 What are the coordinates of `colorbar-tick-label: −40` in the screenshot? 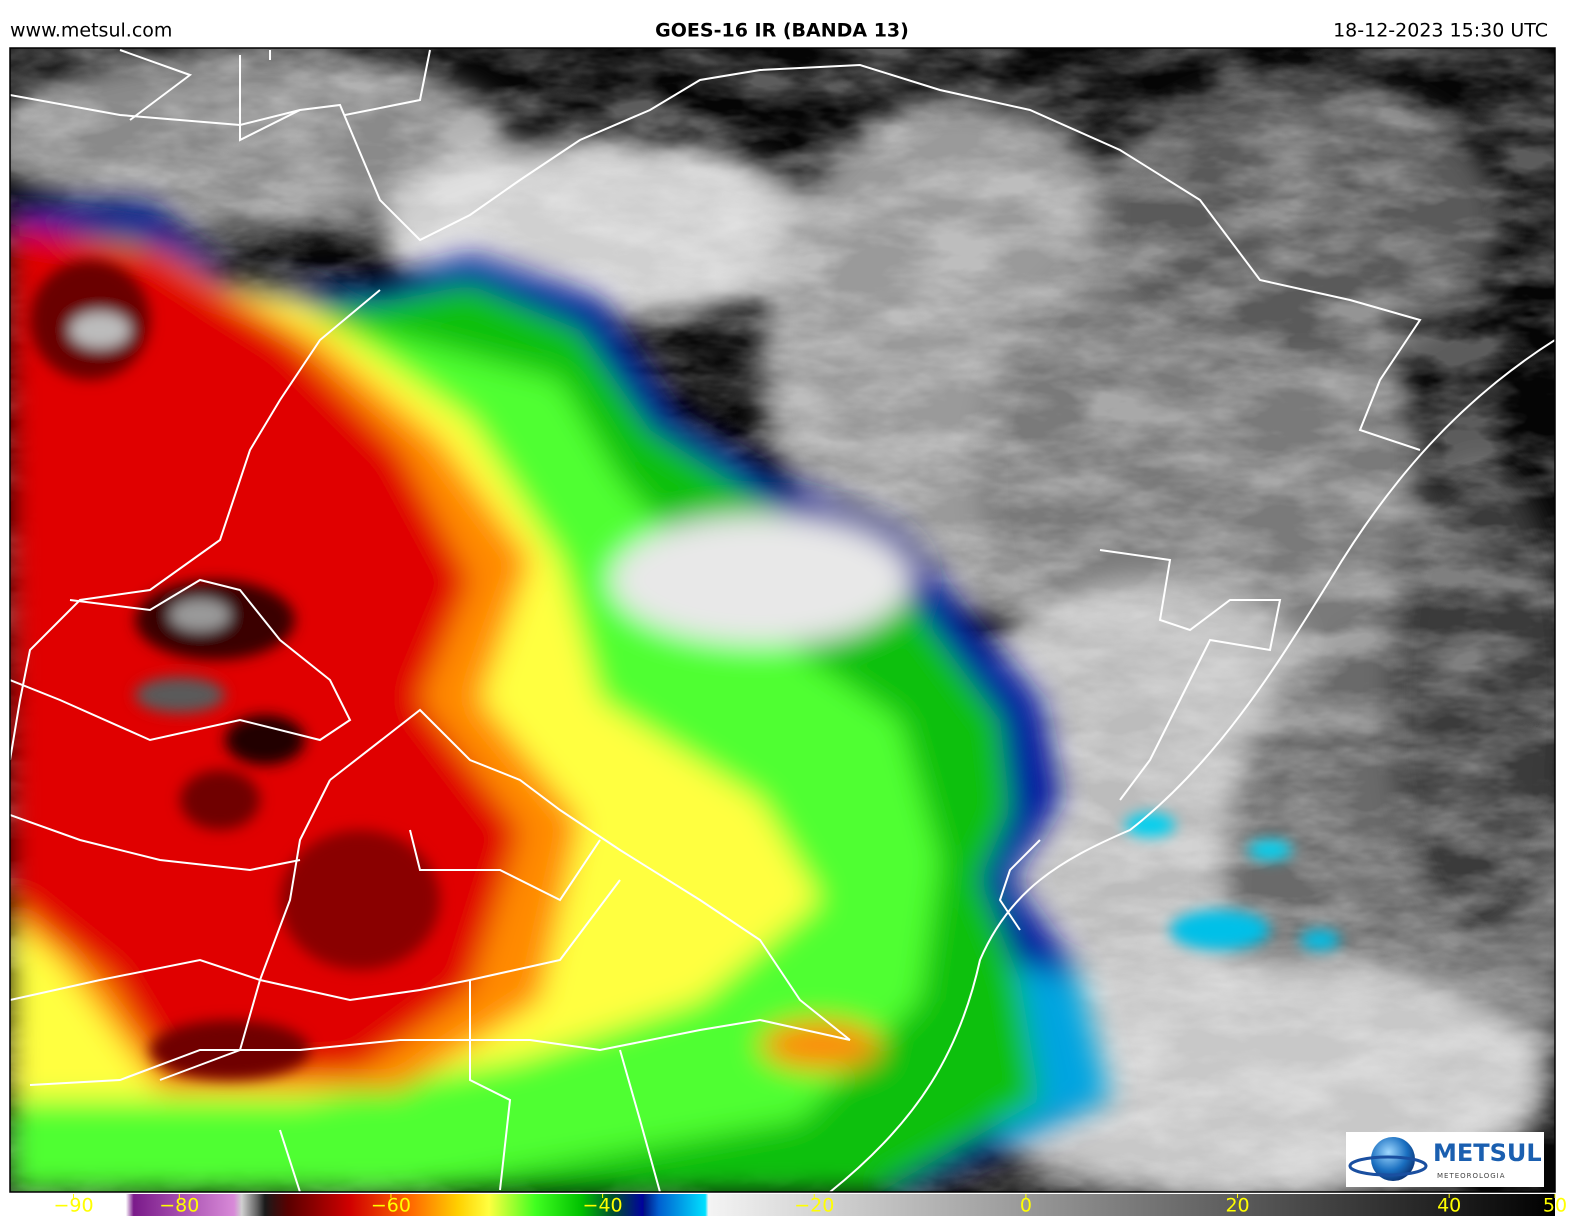 It's located at (603, 1206).